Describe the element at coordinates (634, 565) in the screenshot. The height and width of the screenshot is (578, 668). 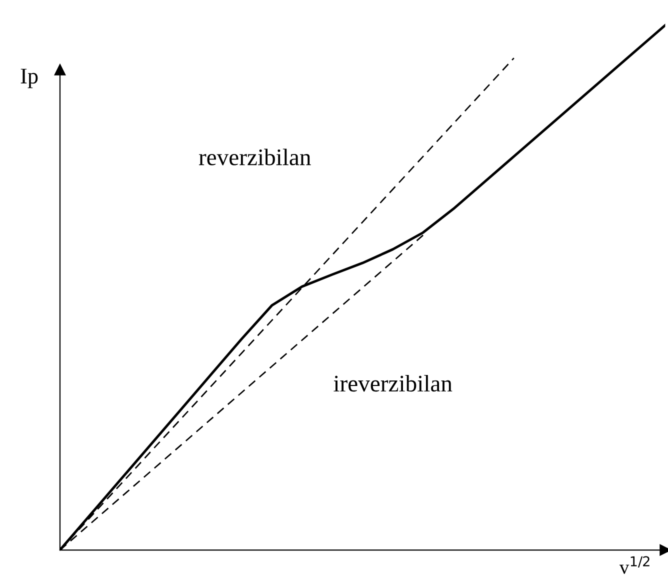
I see `x-axis-title: v$^{1/2}$` at that location.